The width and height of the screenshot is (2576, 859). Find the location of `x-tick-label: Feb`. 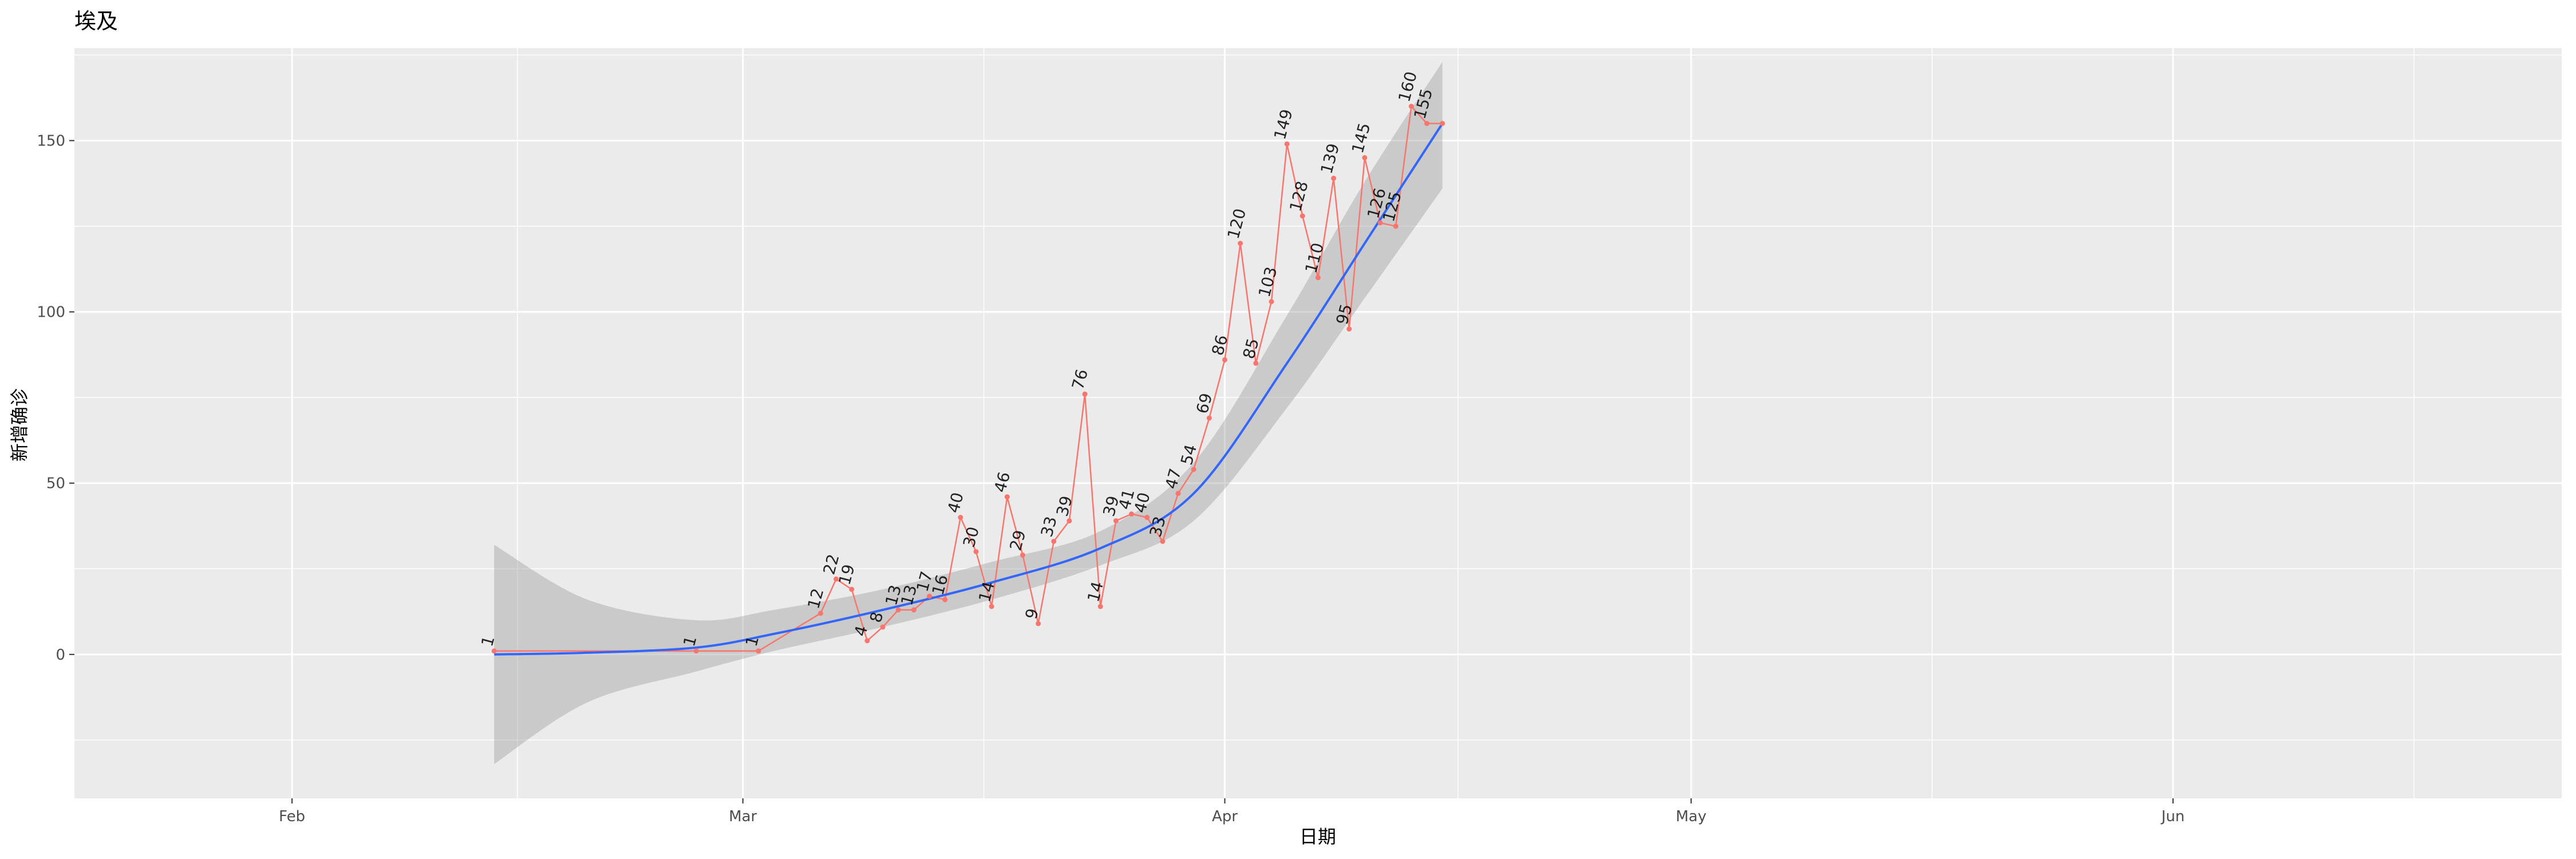

x-tick-label: Feb is located at coordinates (292, 816).